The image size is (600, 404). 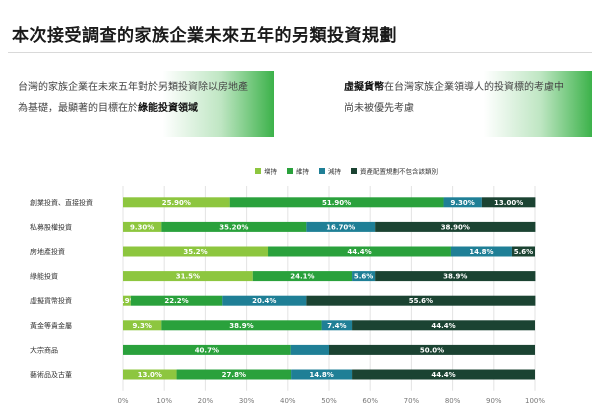 What do you see at coordinates (300, 52) in the screenshot?
I see `title-divider` at bounding box center [300, 52].